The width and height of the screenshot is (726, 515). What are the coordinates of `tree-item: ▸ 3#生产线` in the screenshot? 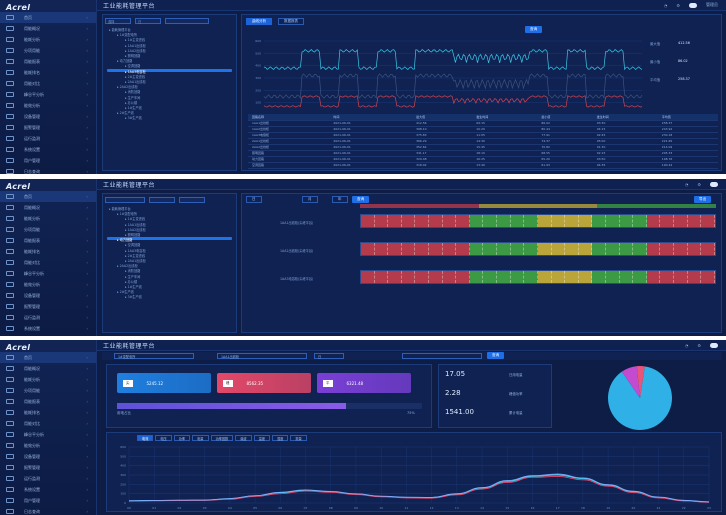 It's located at (133, 118).